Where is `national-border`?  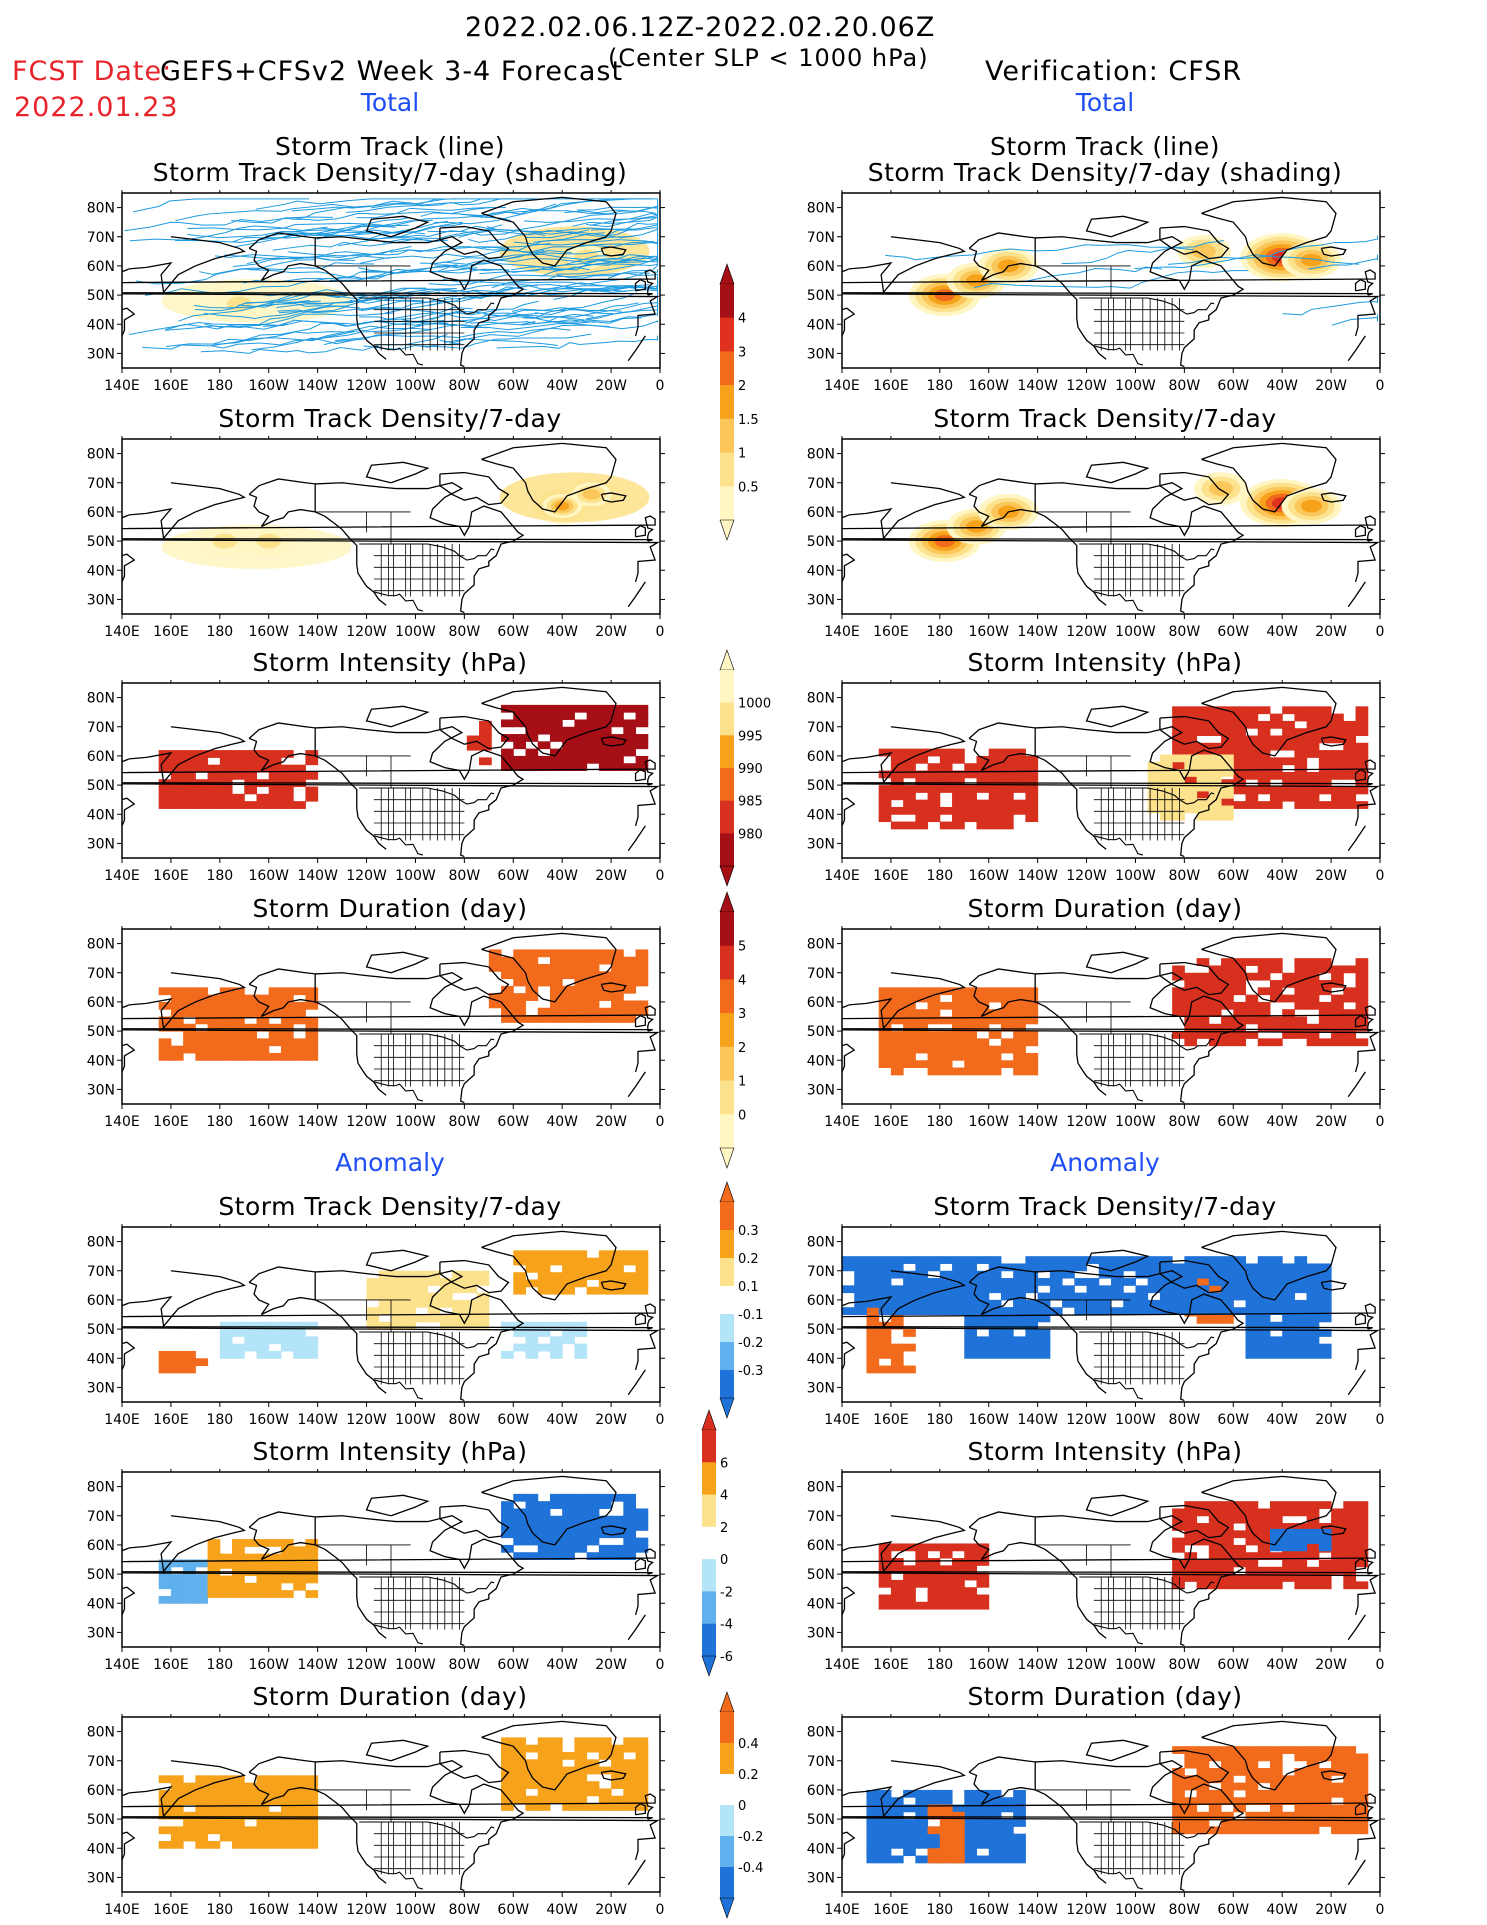
national-border is located at coordinates (1147, 306).